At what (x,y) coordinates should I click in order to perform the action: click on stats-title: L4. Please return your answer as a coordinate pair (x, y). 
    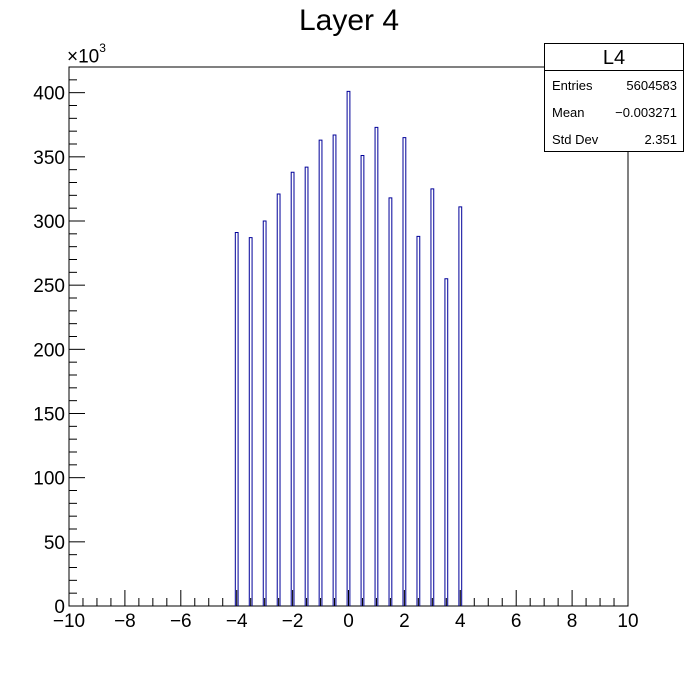
    Looking at the image, I should click on (614, 57).